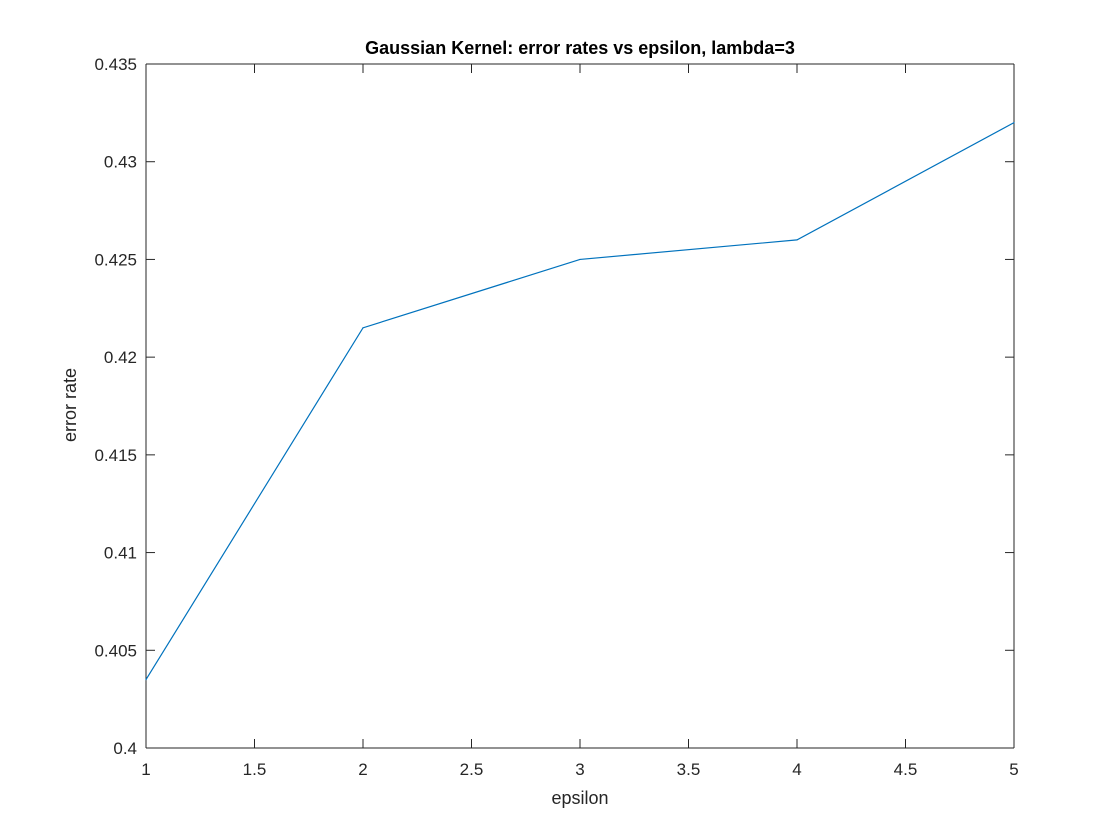  What do you see at coordinates (115, 650) in the screenshot?
I see `y-tick-label: 0.405` at bounding box center [115, 650].